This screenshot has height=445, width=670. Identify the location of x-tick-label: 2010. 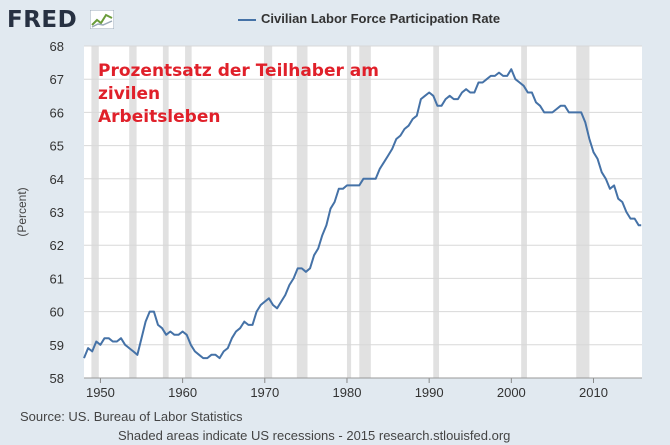
(593, 392).